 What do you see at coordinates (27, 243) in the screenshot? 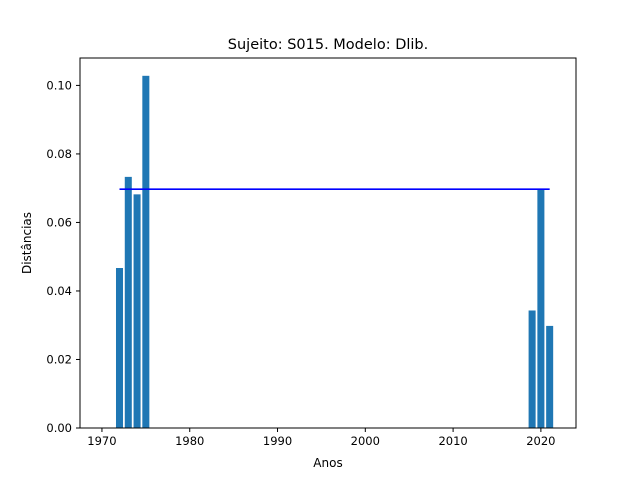
I see `y-axis-label: Distâncias` at bounding box center [27, 243].